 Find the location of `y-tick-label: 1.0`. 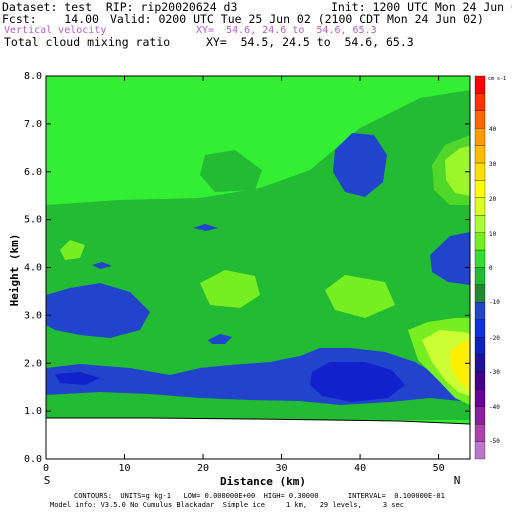

y-tick-label: 1.0 is located at coordinates (33, 411).